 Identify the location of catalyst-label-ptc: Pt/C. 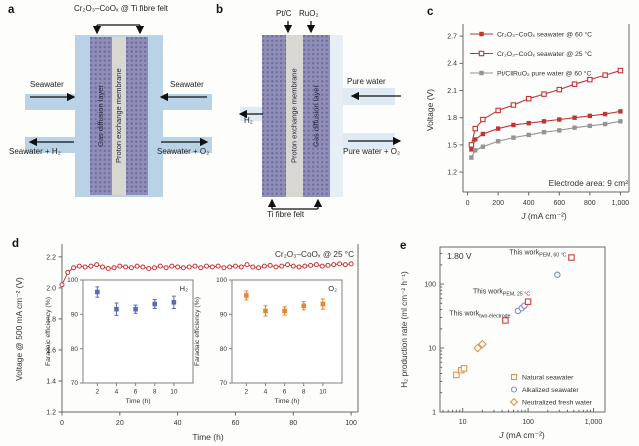
(284, 13).